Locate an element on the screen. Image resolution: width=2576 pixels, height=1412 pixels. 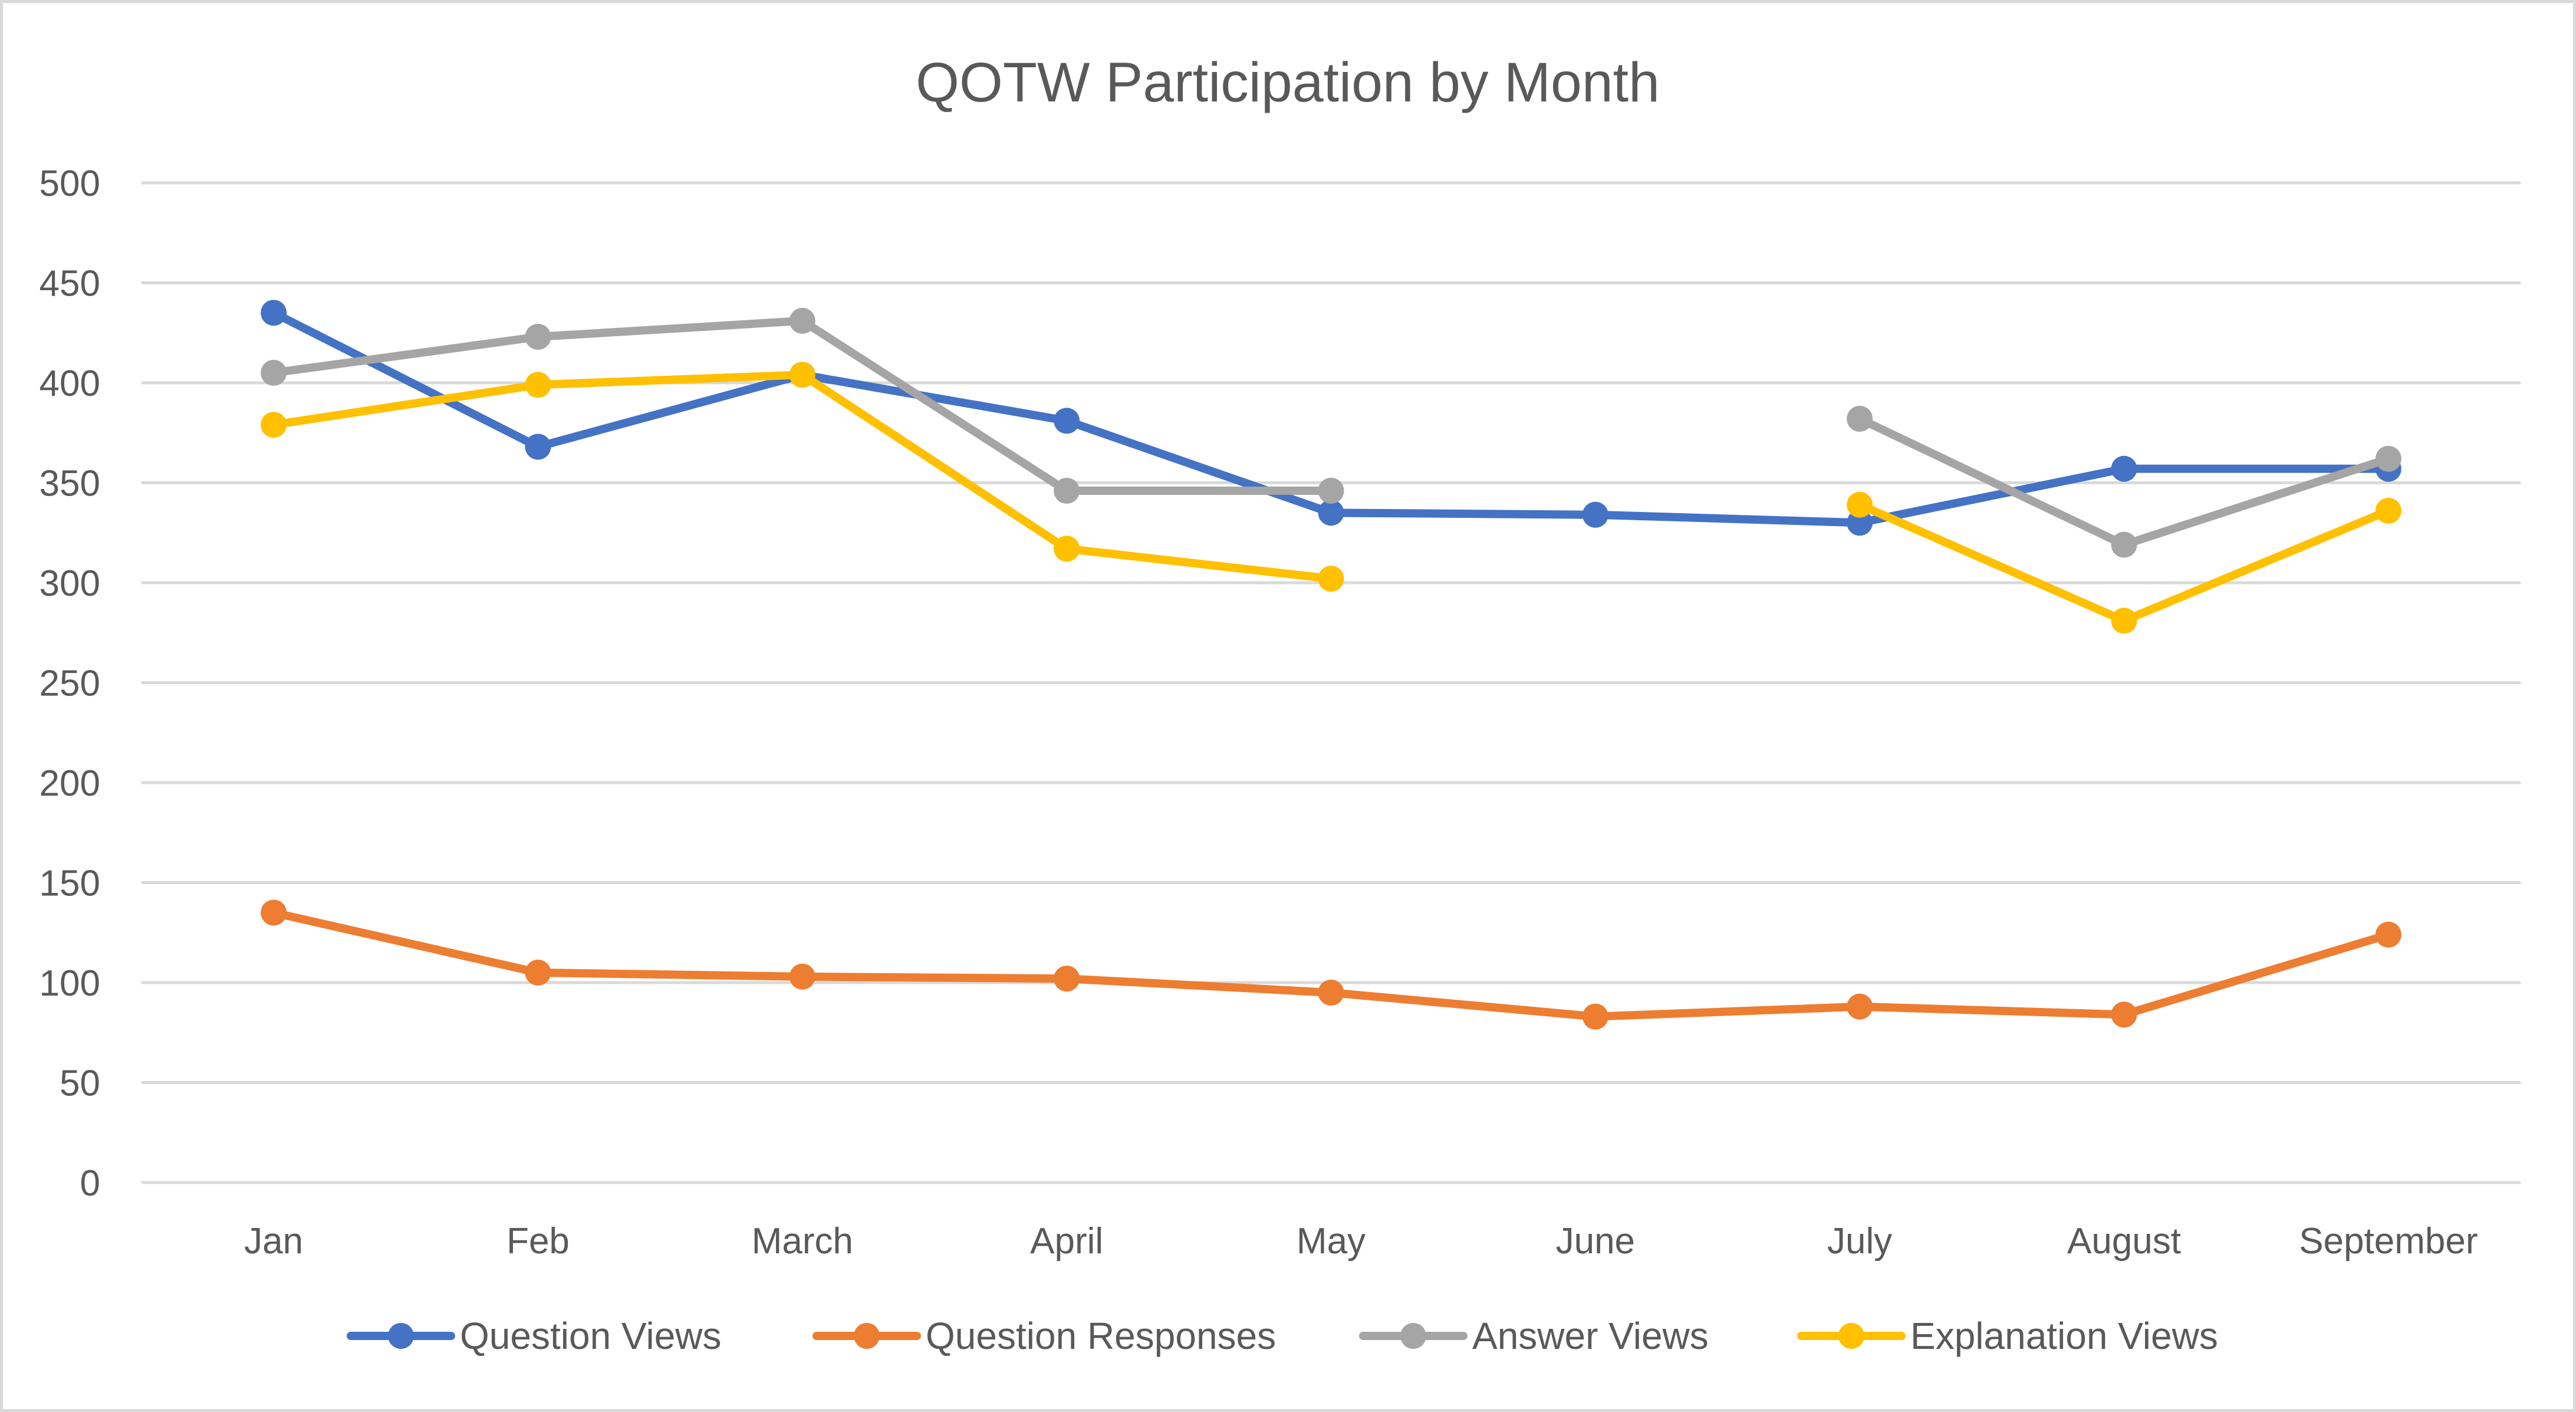
y-axis-tick-labels: 0 50 100 150 200 250 300 350 400 450 500 is located at coordinates (70, 683).